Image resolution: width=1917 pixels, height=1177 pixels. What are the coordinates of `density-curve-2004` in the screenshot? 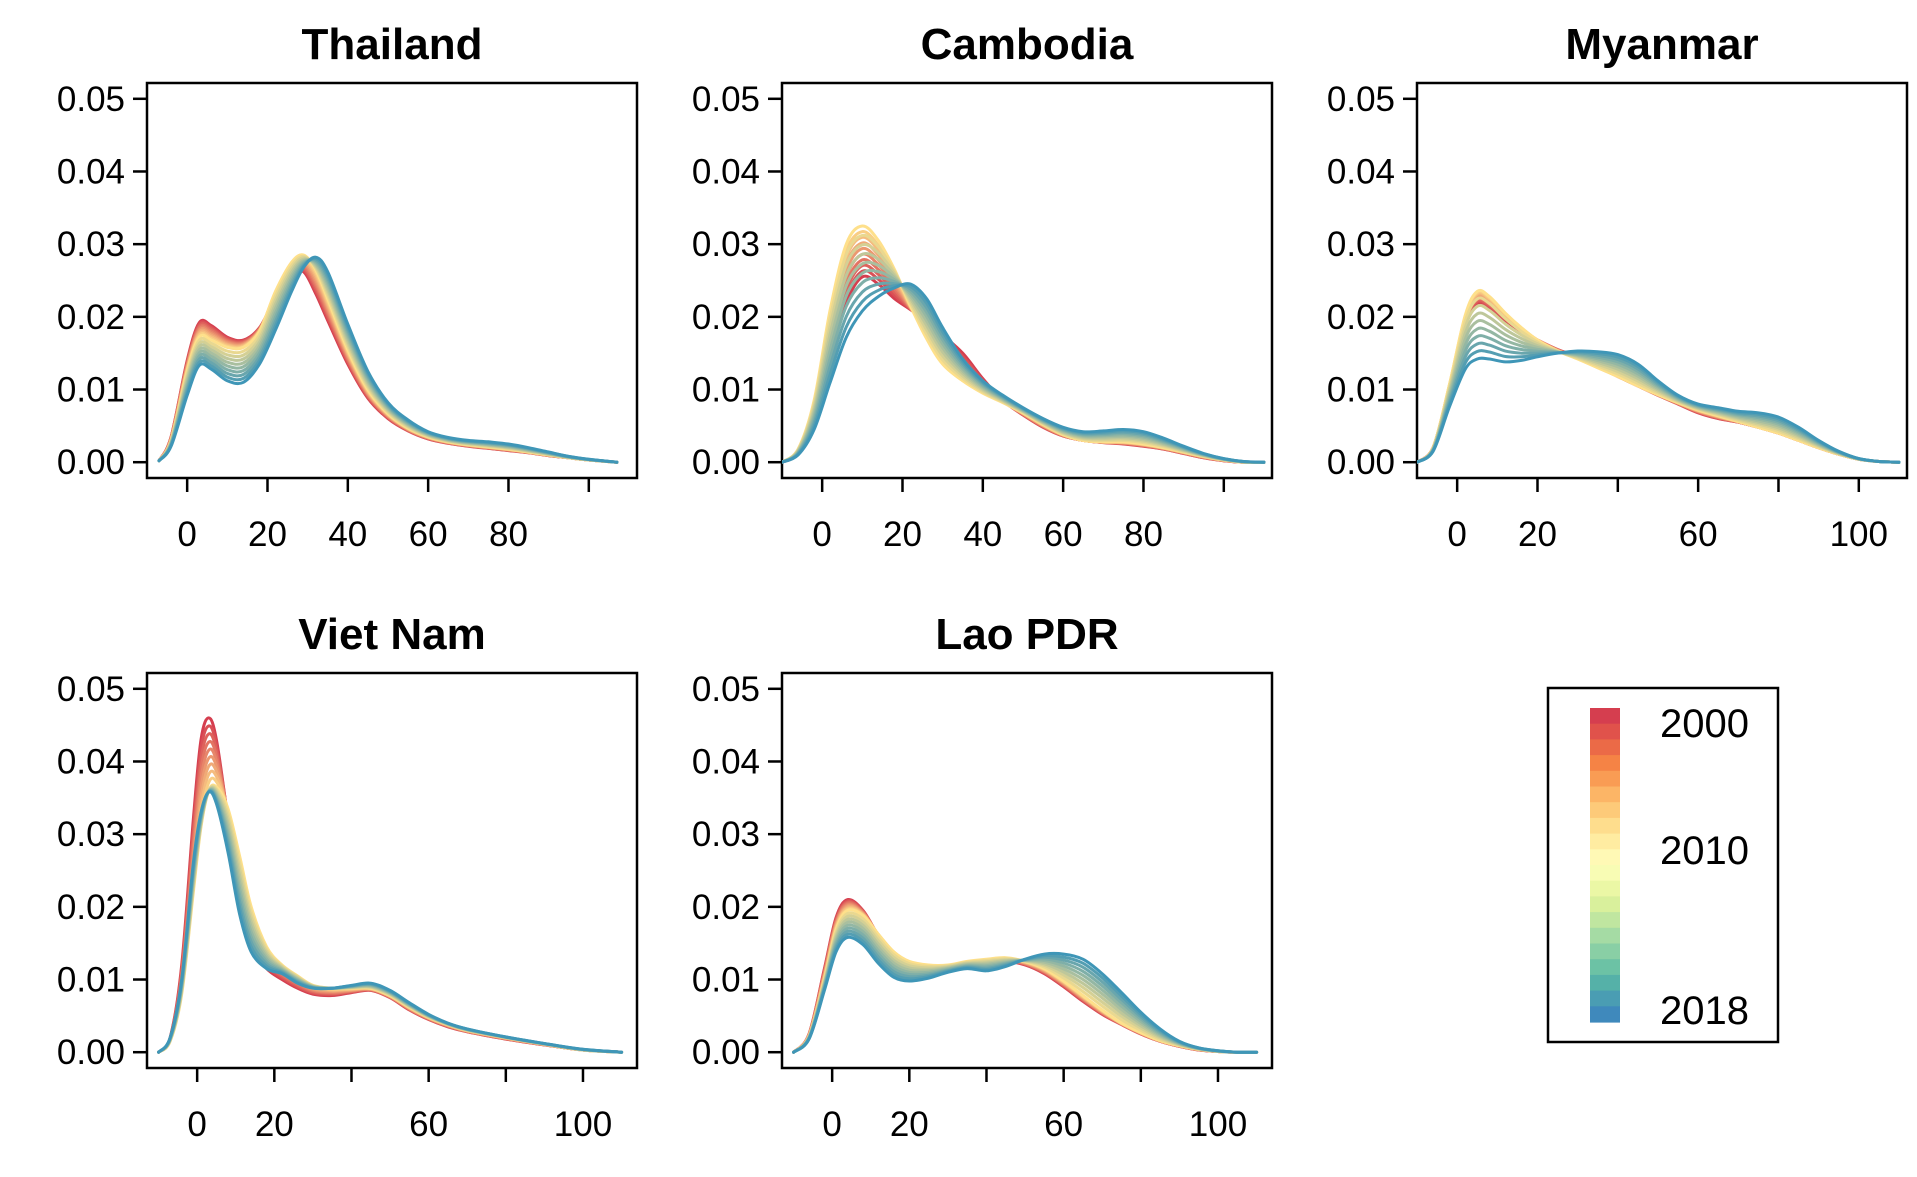 It's located at (390, 900).